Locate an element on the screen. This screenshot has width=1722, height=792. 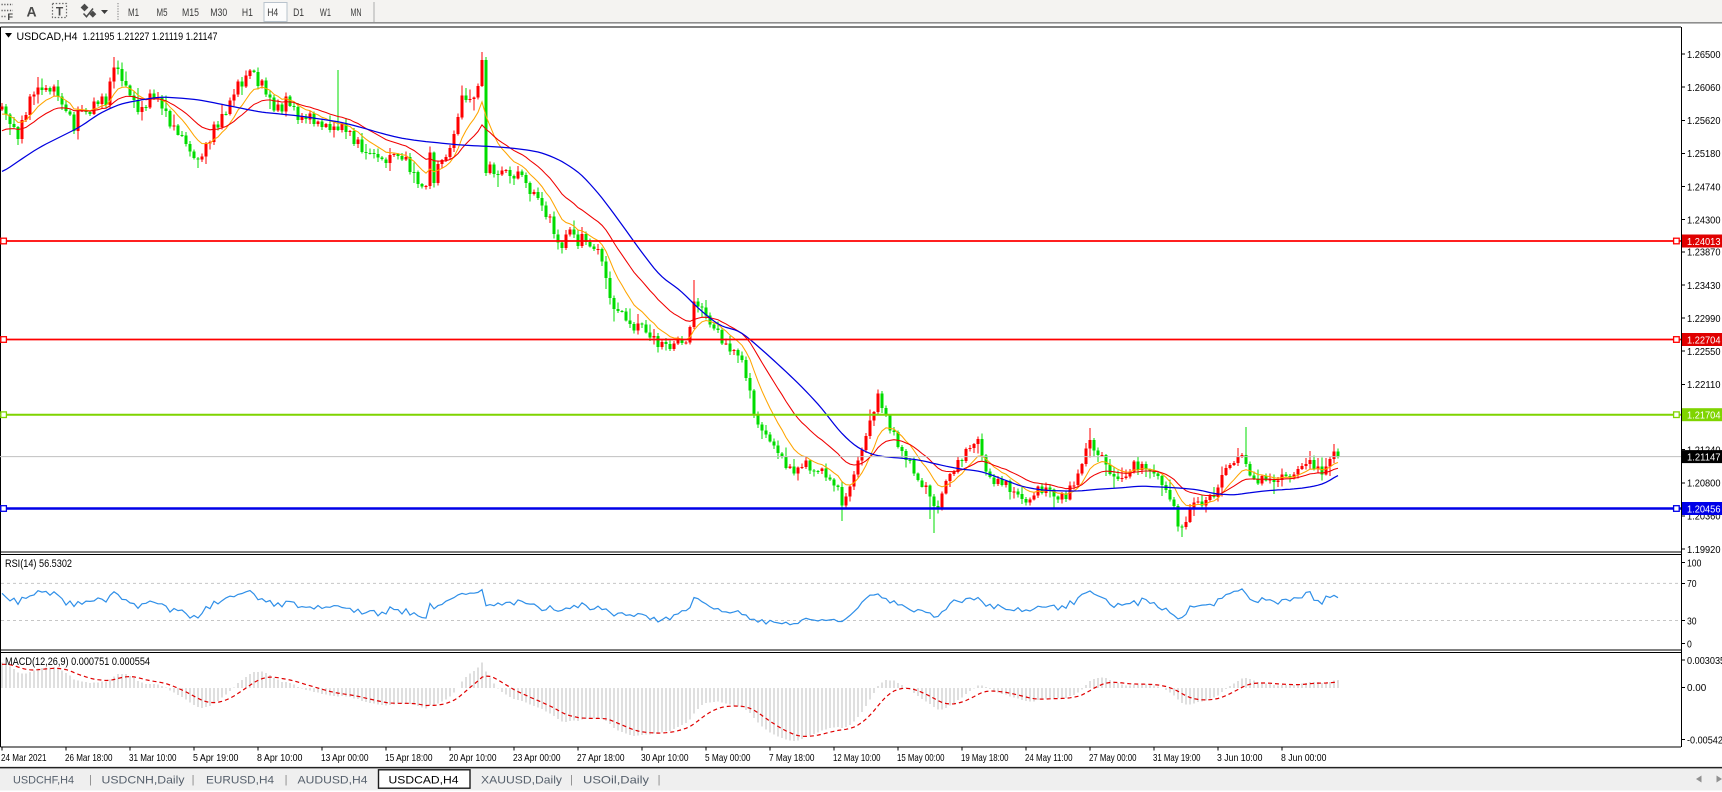
svg-text: 12 May 10:00 is located at coordinates (857, 758).